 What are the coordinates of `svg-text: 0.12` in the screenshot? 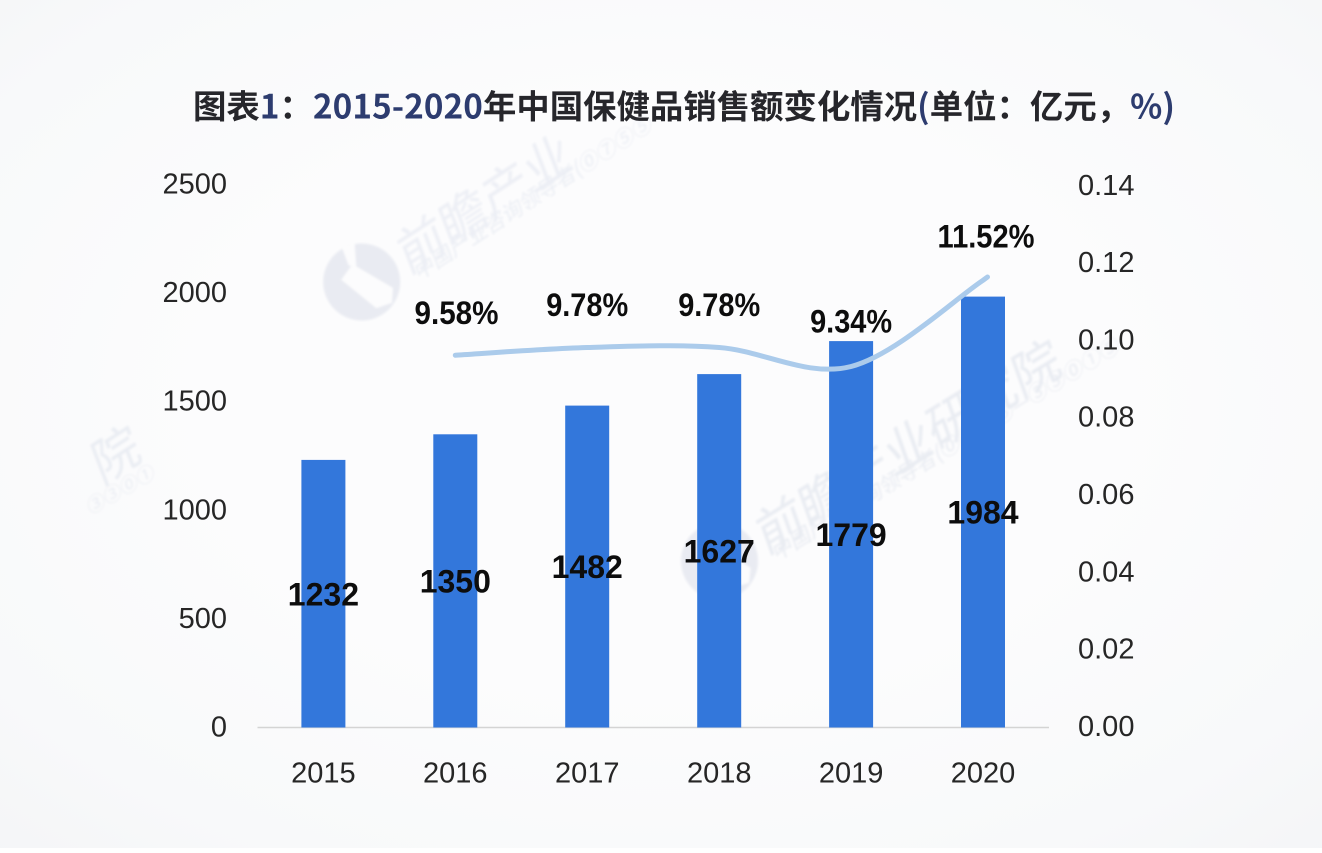 It's located at (1106, 263).